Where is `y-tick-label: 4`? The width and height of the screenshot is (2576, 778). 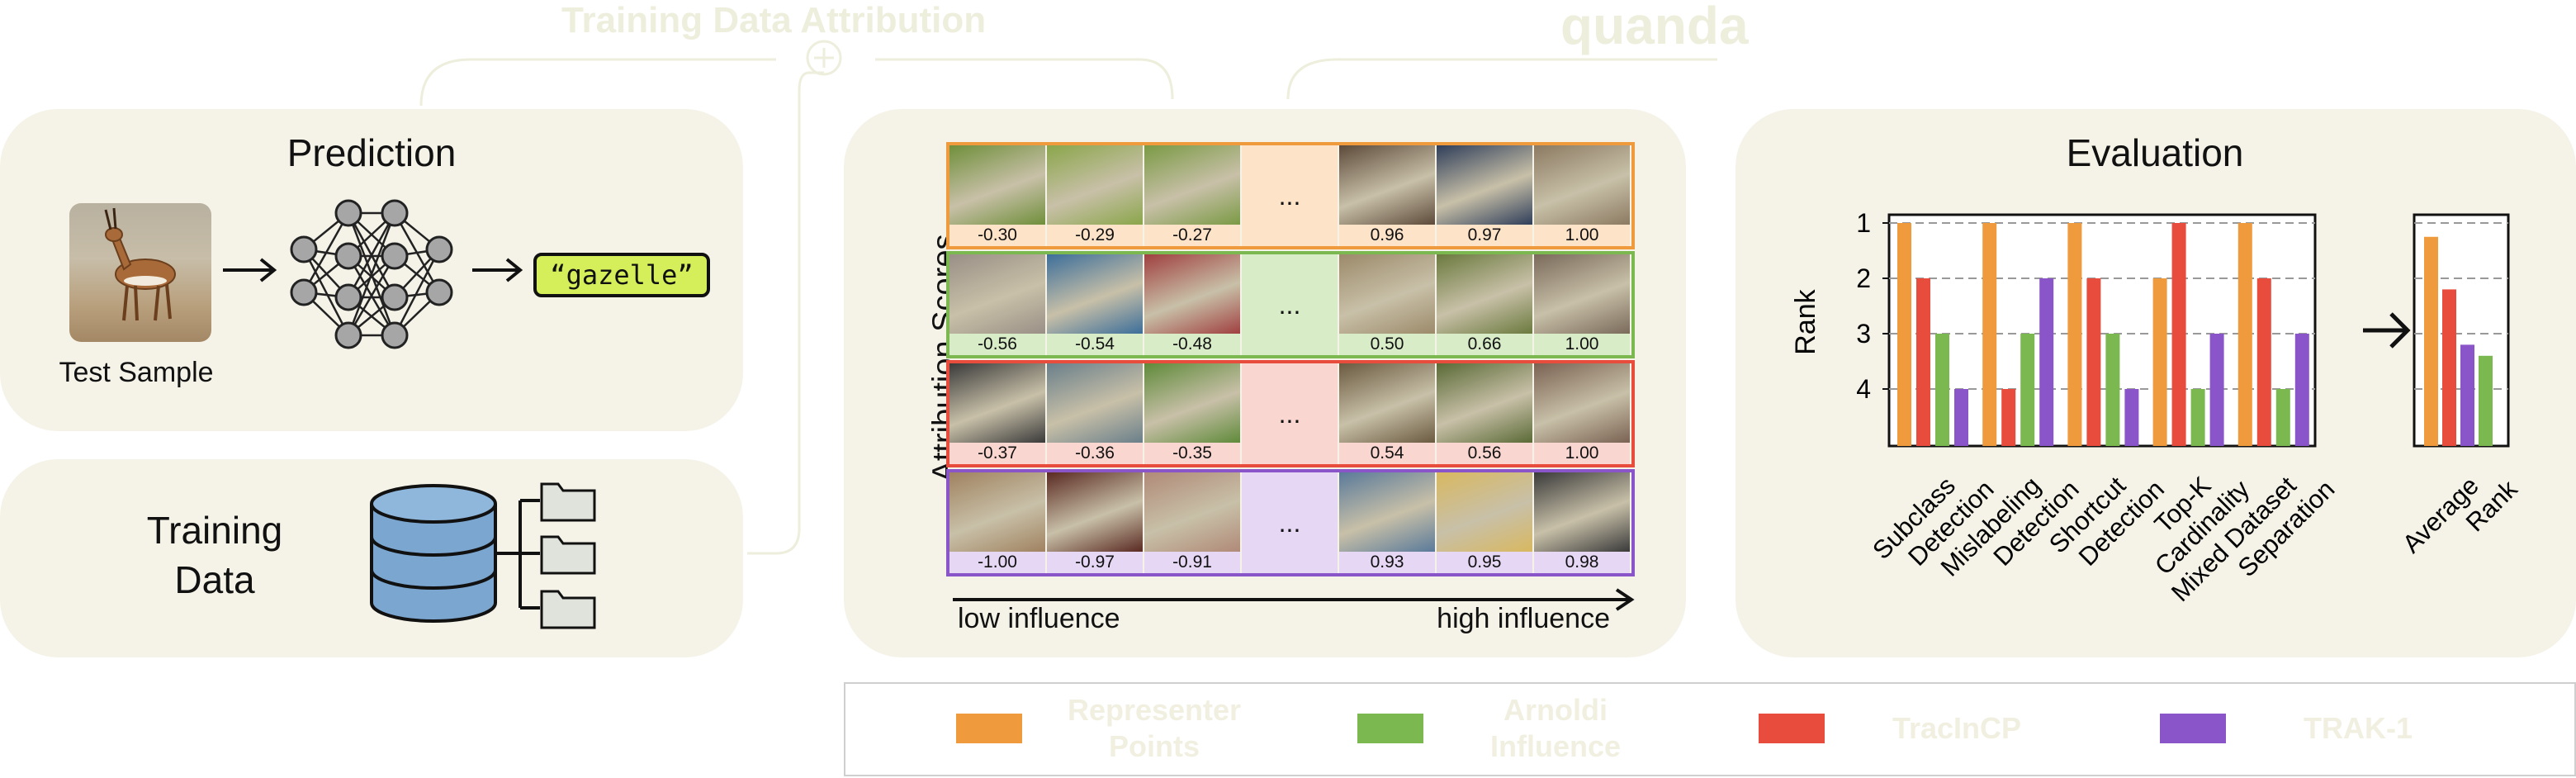 y-tick-label: 4 is located at coordinates (1863, 389).